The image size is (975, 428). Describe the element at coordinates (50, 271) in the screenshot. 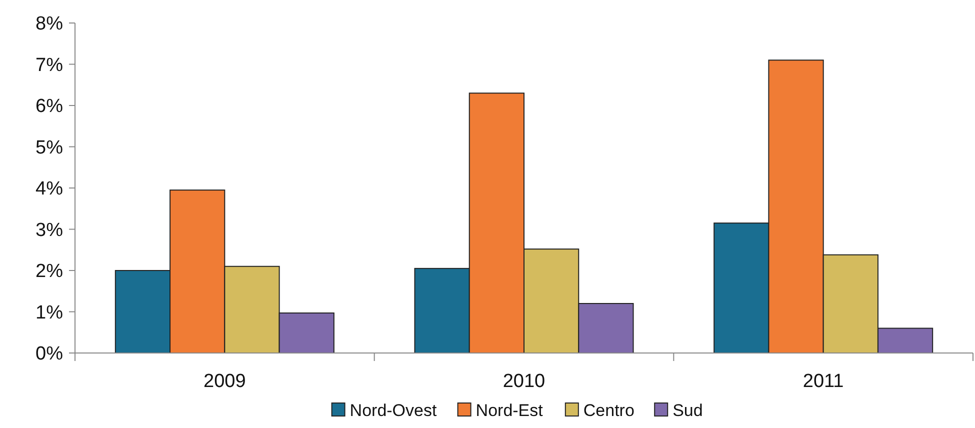

I see `y-tick-label: 2%` at that location.